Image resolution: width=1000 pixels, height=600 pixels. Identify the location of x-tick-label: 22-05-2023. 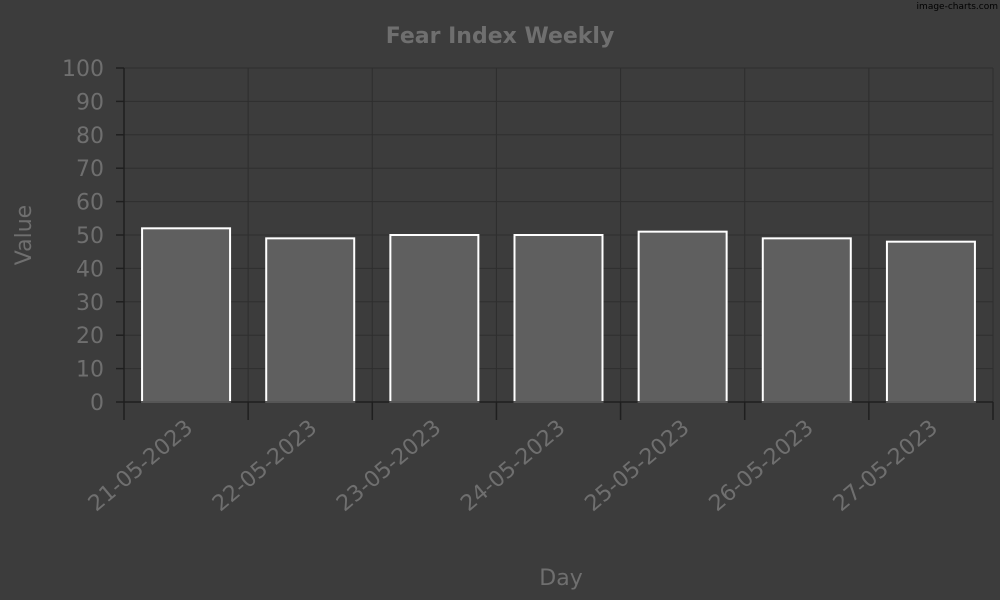
(265, 465).